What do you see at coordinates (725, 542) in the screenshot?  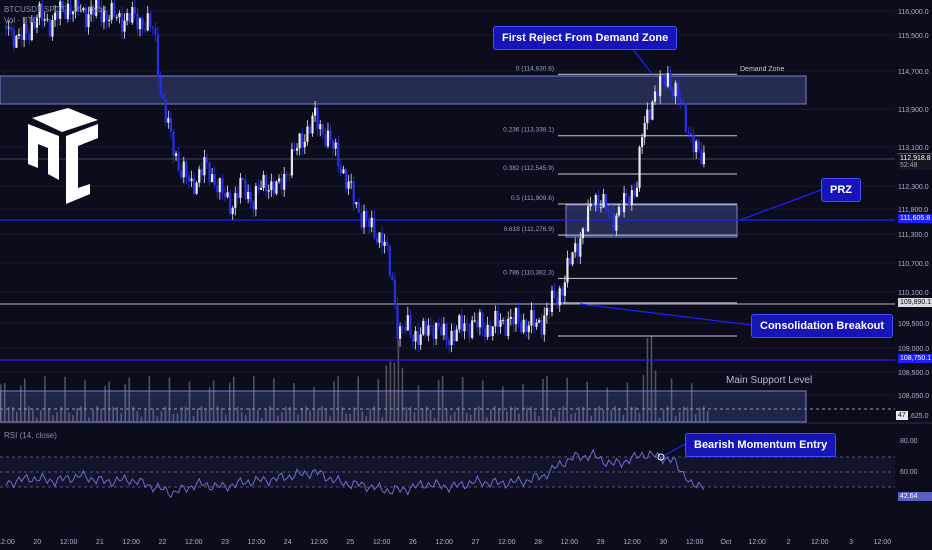 I see `time-tick-label: Oct` at bounding box center [725, 542].